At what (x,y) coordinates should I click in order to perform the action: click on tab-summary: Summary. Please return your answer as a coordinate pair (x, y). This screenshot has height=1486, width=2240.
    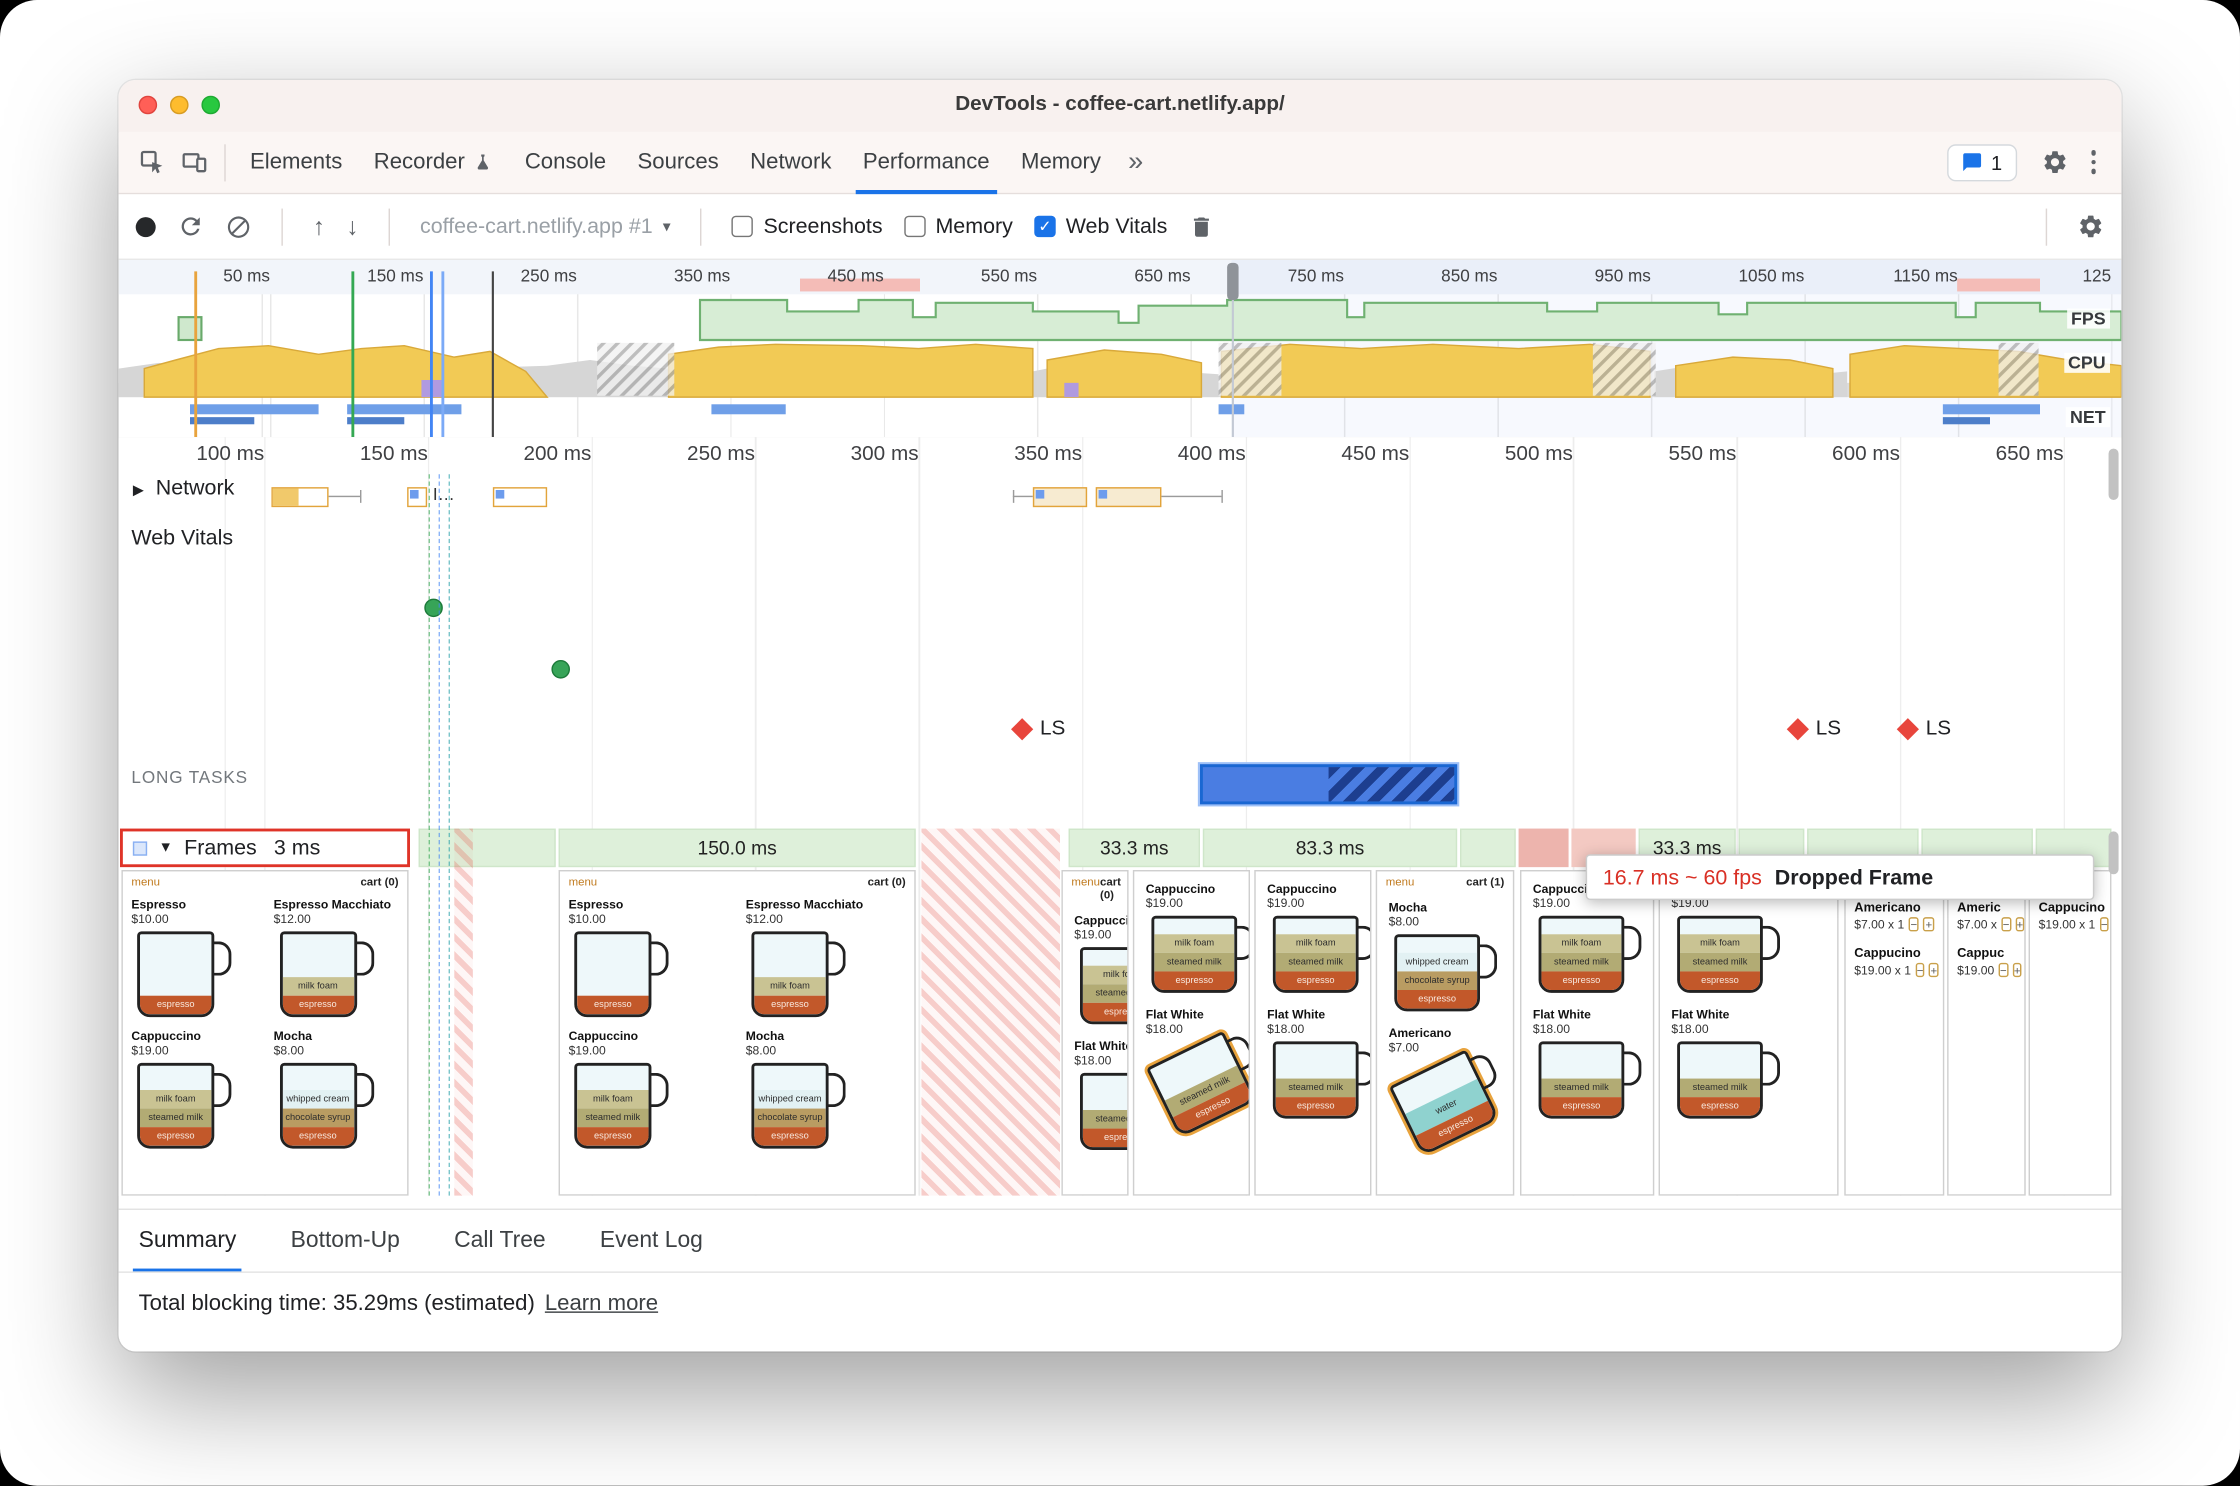
    Looking at the image, I should click on (187, 1241).